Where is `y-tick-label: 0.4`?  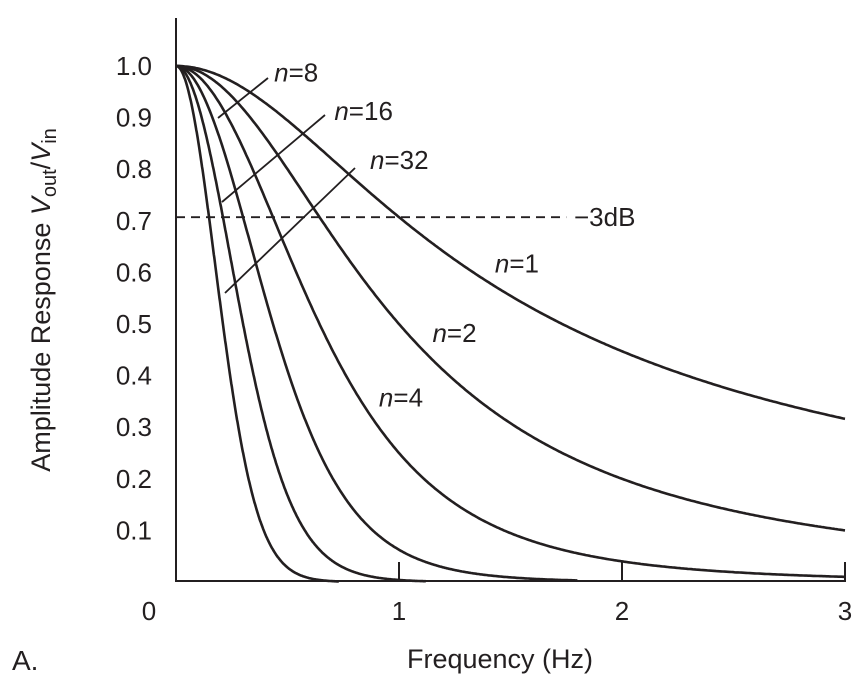 y-tick-label: 0.4 is located at coordinates (134, 376).